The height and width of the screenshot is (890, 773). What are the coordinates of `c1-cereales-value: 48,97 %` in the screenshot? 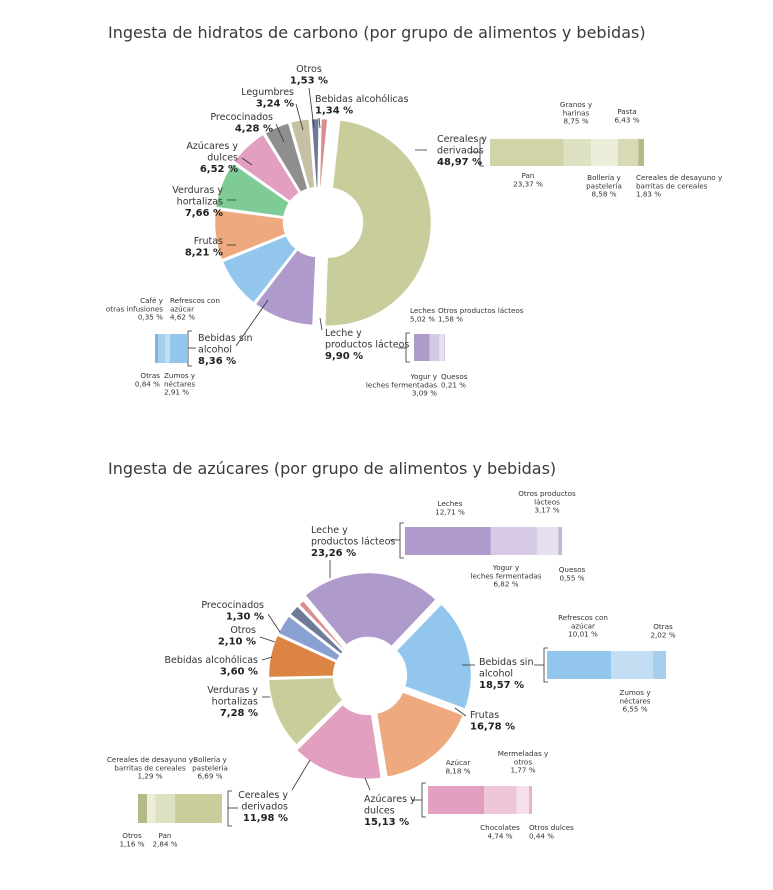 It's located at (459, 162).